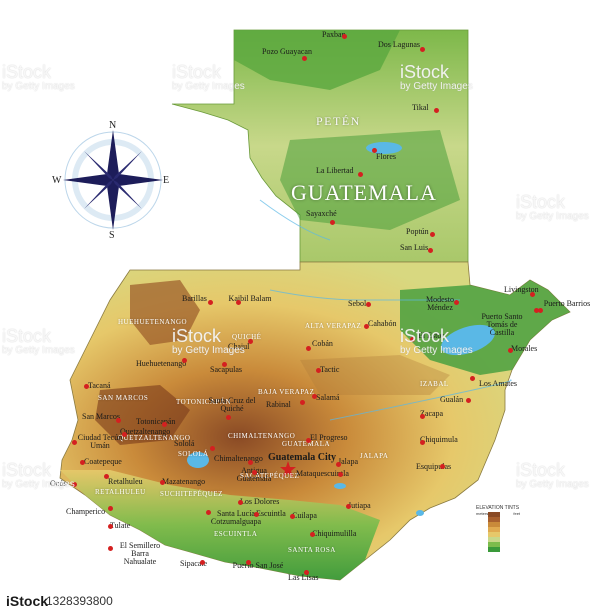  What do you see at coordinates (322, 473) in the screenshot?
I see `city-label-mataquescuintla: Mataquescuintla` at bounding box center [322, 473].